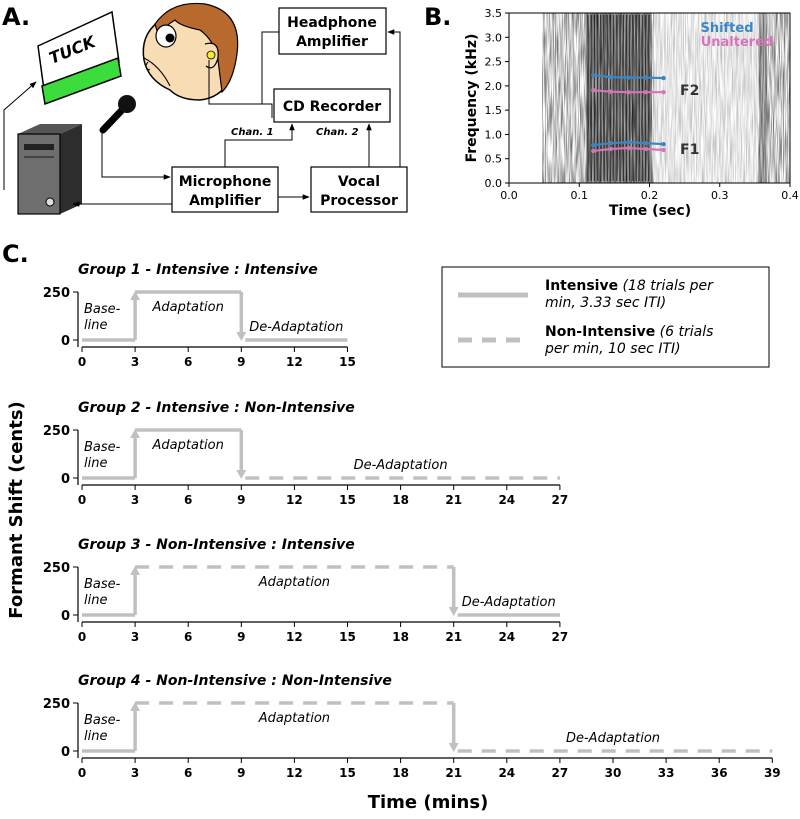  I want to click on headphone-amp-line1: Headphone, so click(332, 23).